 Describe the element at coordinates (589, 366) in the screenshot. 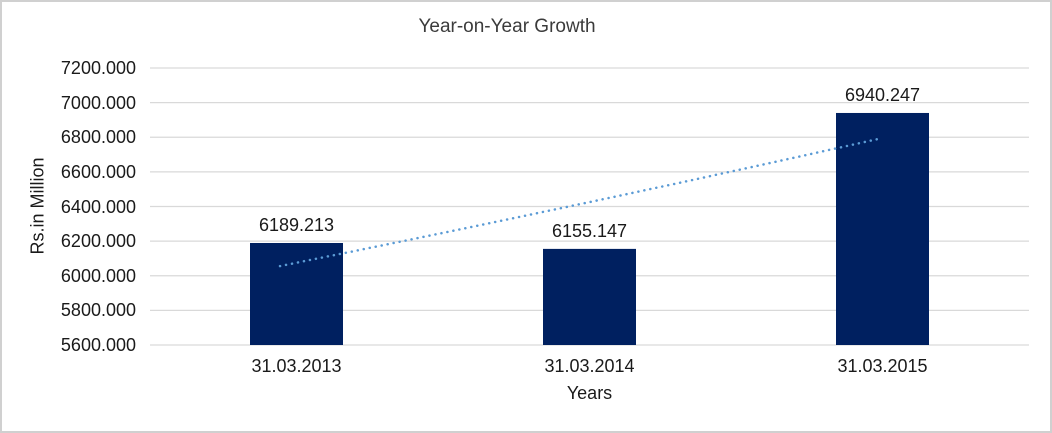

I see `x-category-label: 31.03.2014` at that location.